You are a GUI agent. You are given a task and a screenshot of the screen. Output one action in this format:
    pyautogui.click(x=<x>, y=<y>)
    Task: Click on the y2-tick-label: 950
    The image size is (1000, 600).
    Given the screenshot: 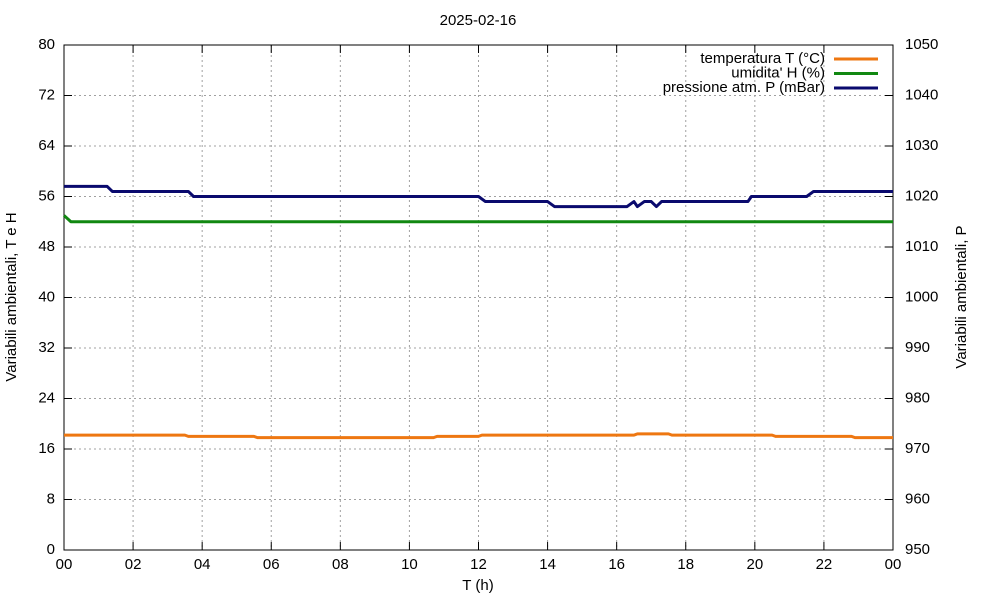 What is the action you would take?
    pyautogui.click(x=917, y=549)
    